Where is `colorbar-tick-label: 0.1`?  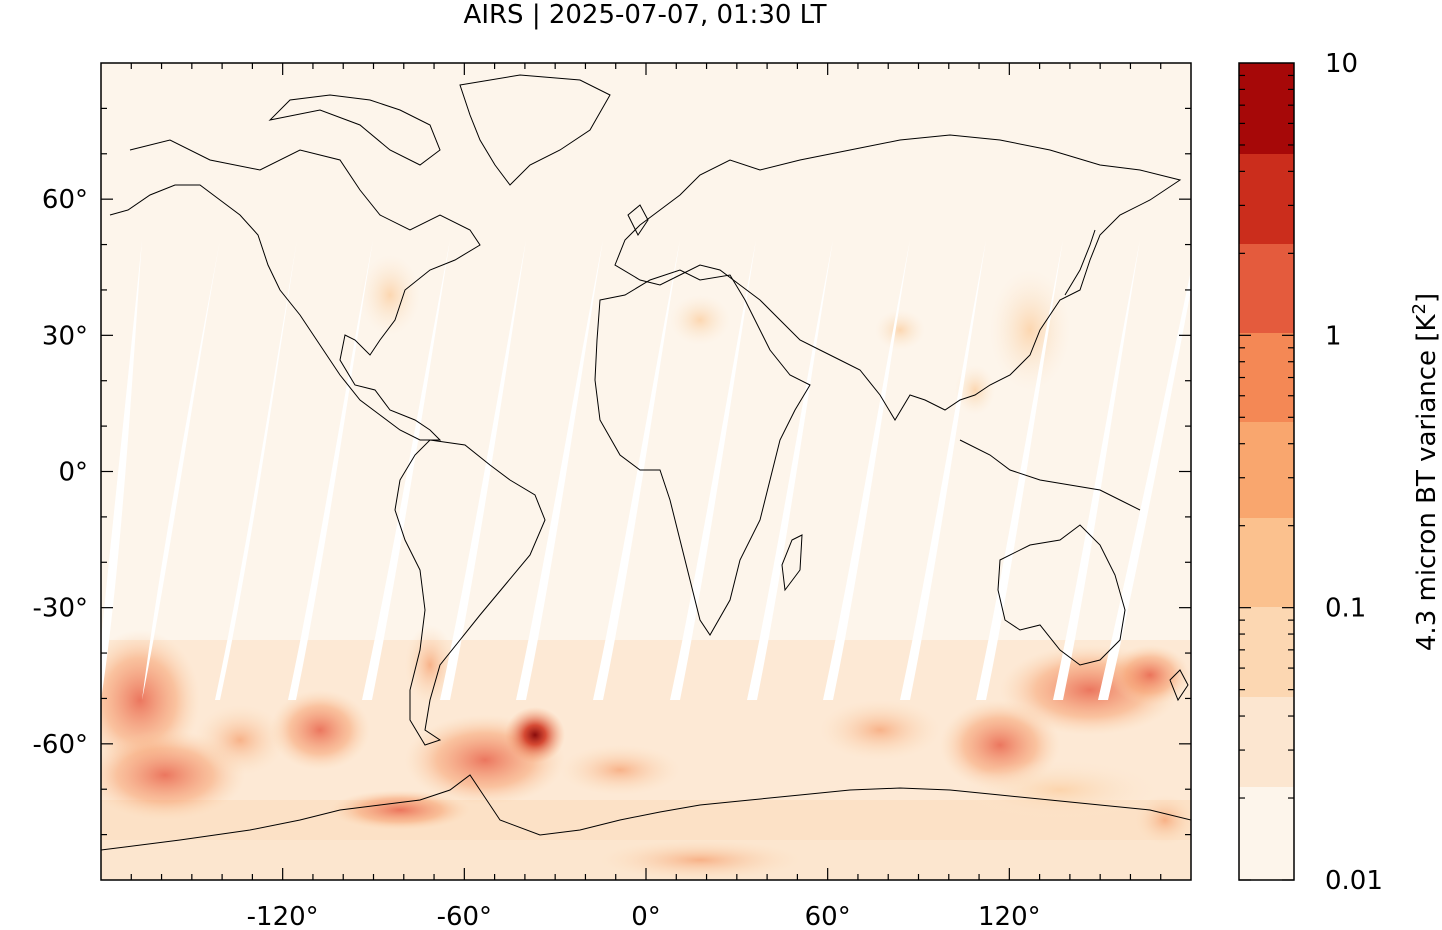
colorbar-tick-label: 0.1 is located at coordinates (1345, 609).